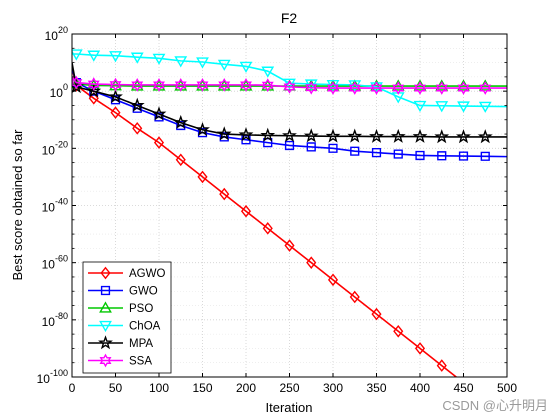 The height and width of the screenshot is (420, 560). I want to click on x-tick-label: 50, so click(116, 388).